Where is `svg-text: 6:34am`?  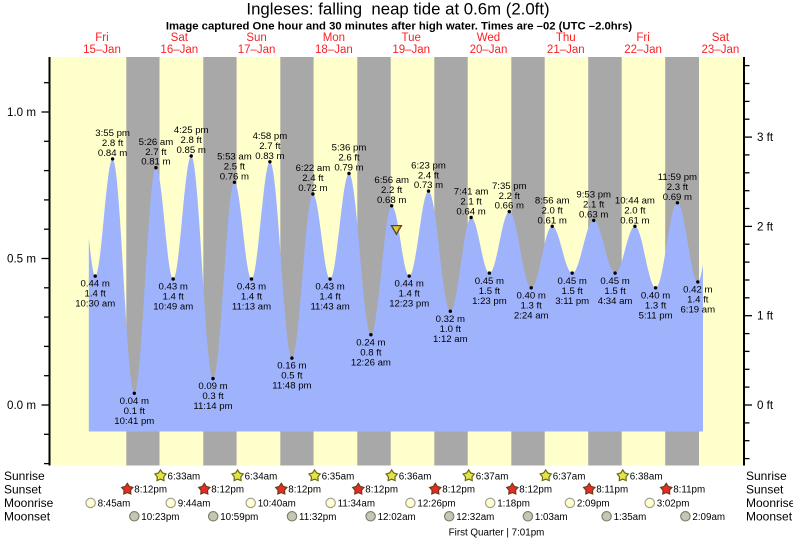
svg-text: 6:34am is located at coordinates (261, 476).